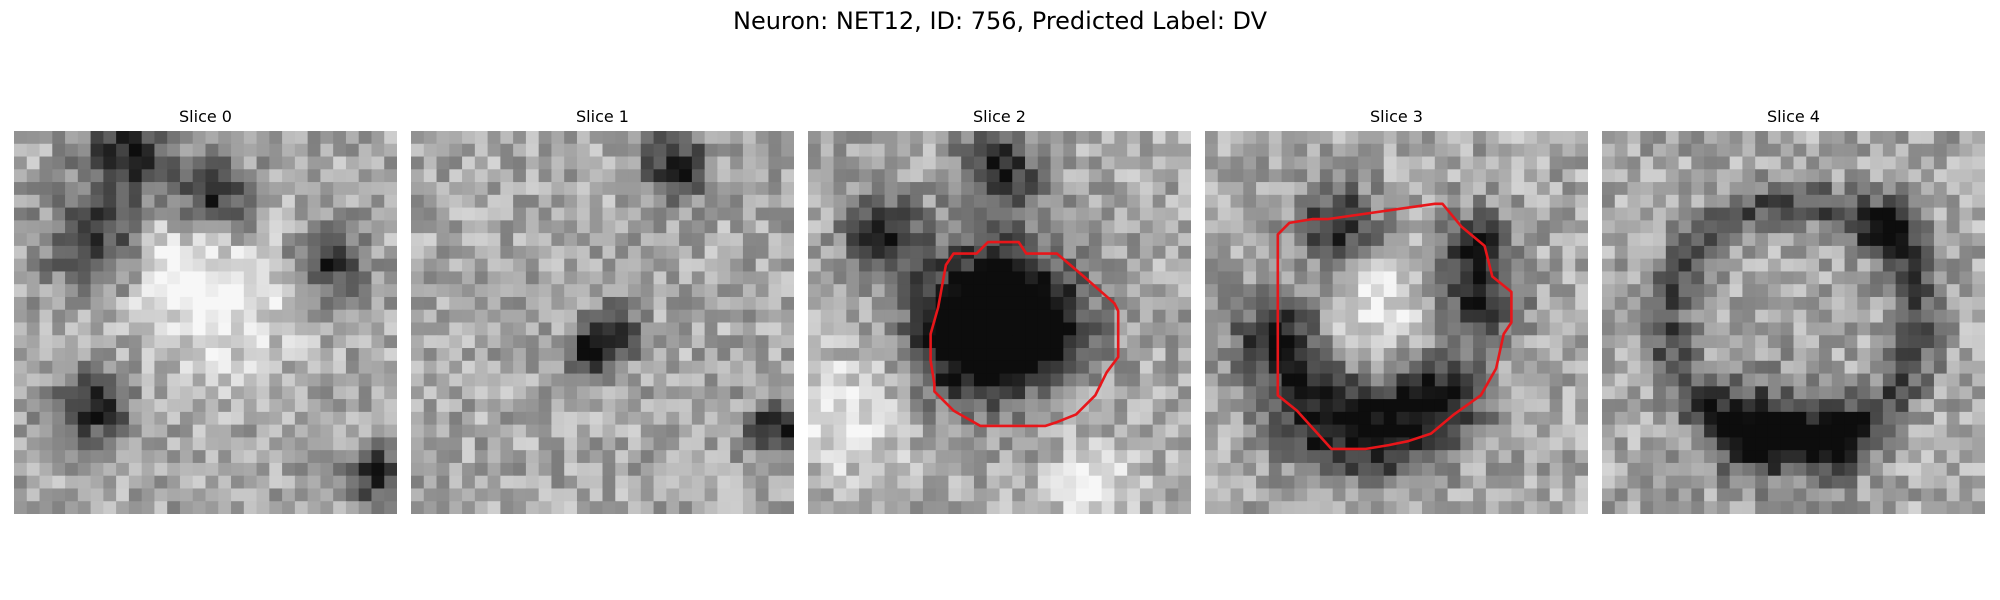  Describe the element at coordinates (205, 116) in the screenshot. I see `slice-title: Slice 0` at that location.